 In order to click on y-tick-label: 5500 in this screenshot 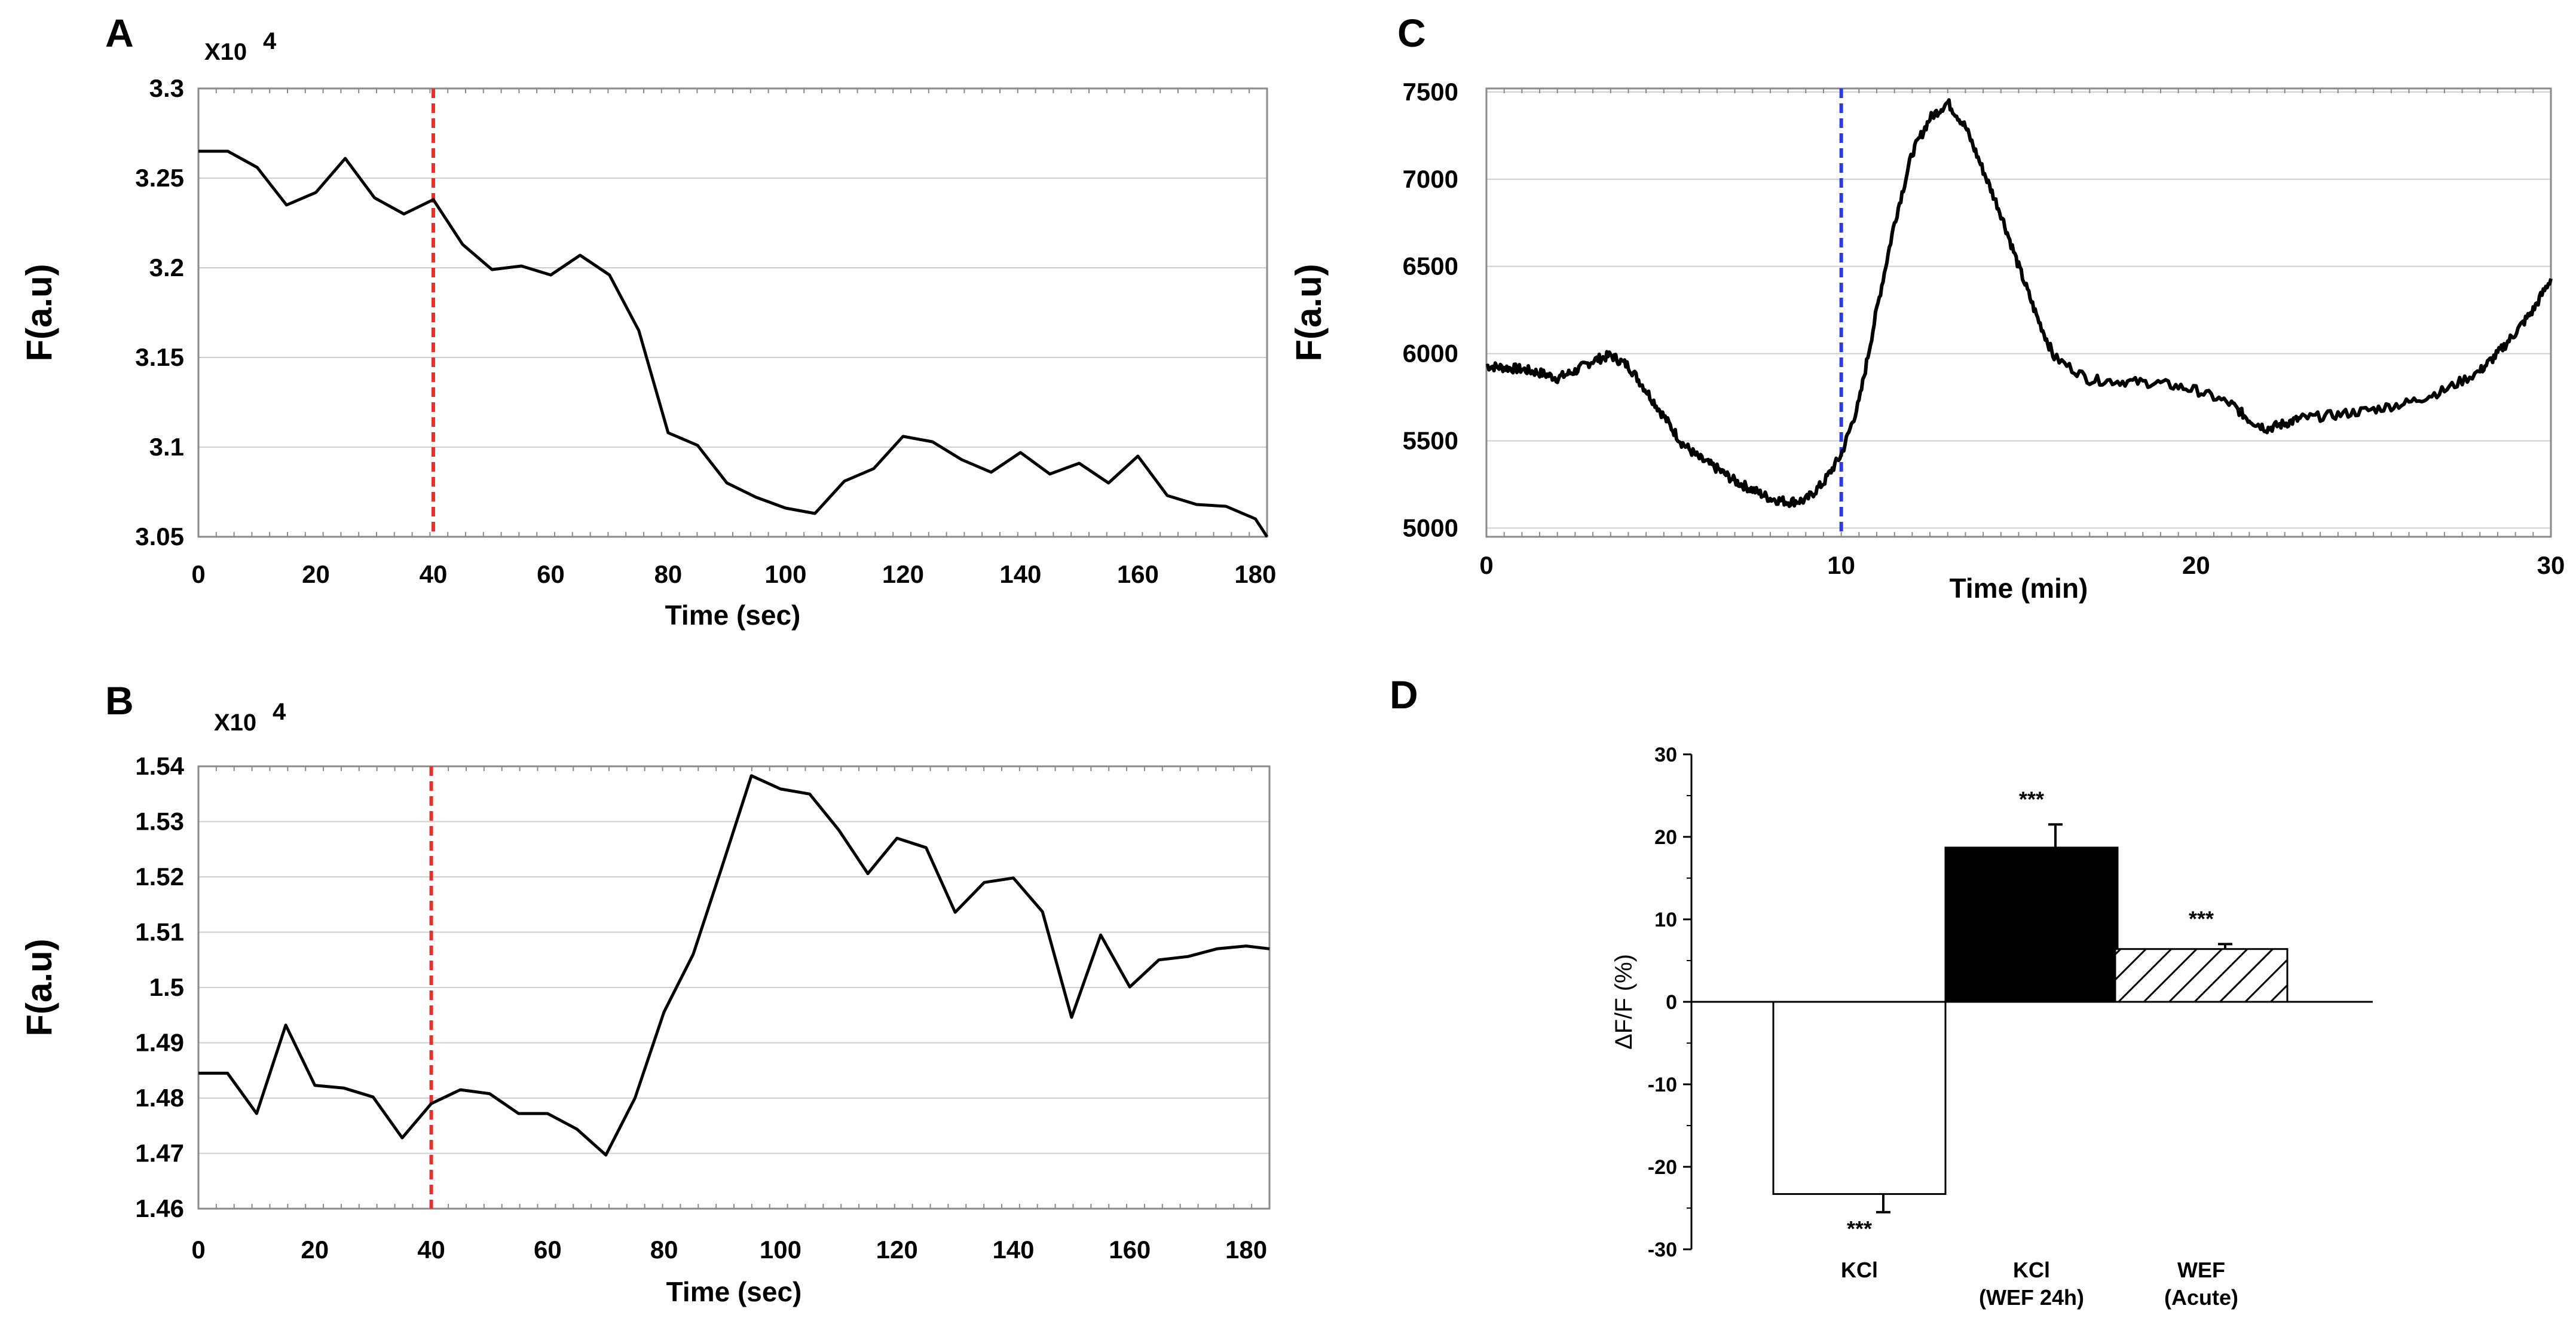, I will do `click(1430, 440)`.